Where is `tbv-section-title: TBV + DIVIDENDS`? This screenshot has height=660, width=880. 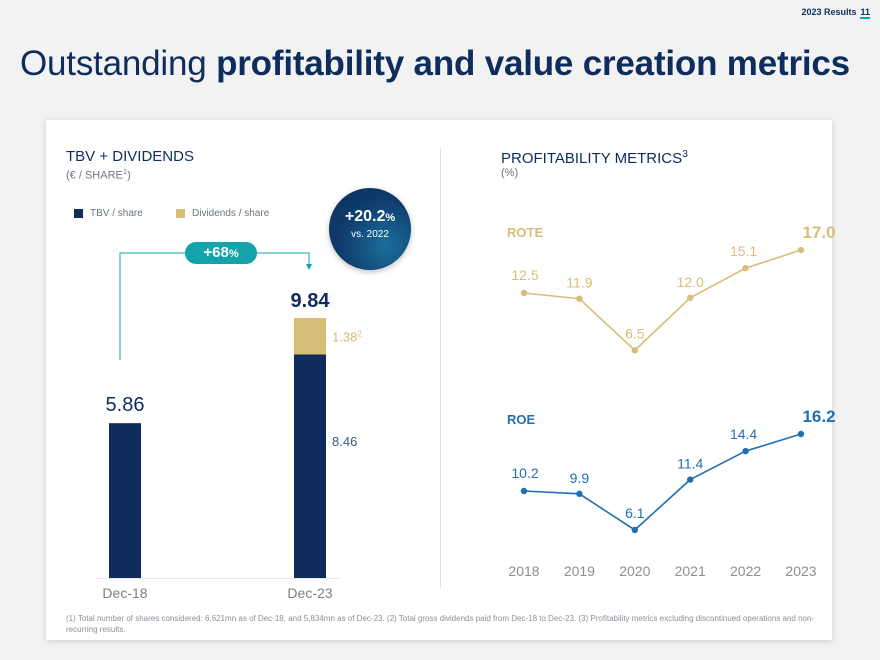
tbv-section-title: TBV + DIVIDENDS is located at coordinates (130, 156).